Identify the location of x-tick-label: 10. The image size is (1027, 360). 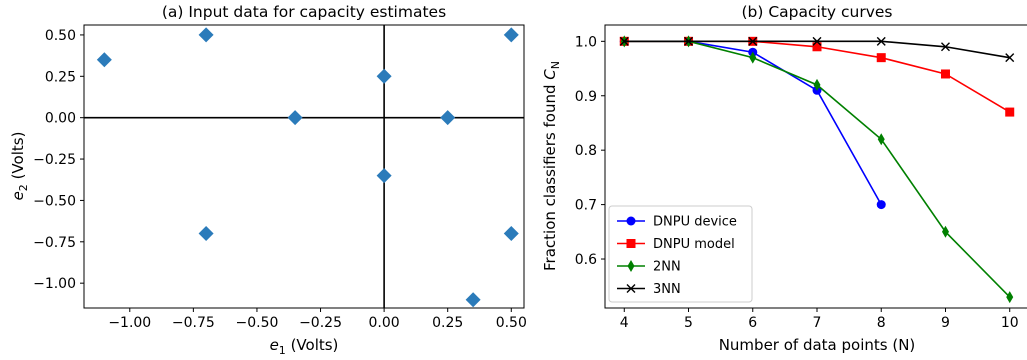
(1010, 323).